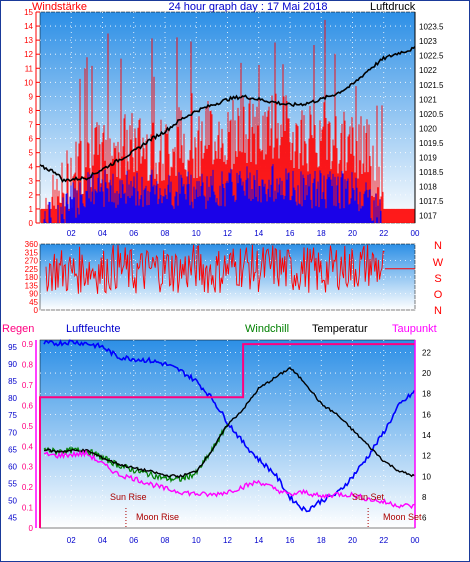 This screenshot has width=470, height=562. What do you see at coordinates (426, 414) in the screenshot?
I see `p3-right-tick-5: 16` at bounding box center [426, 414].